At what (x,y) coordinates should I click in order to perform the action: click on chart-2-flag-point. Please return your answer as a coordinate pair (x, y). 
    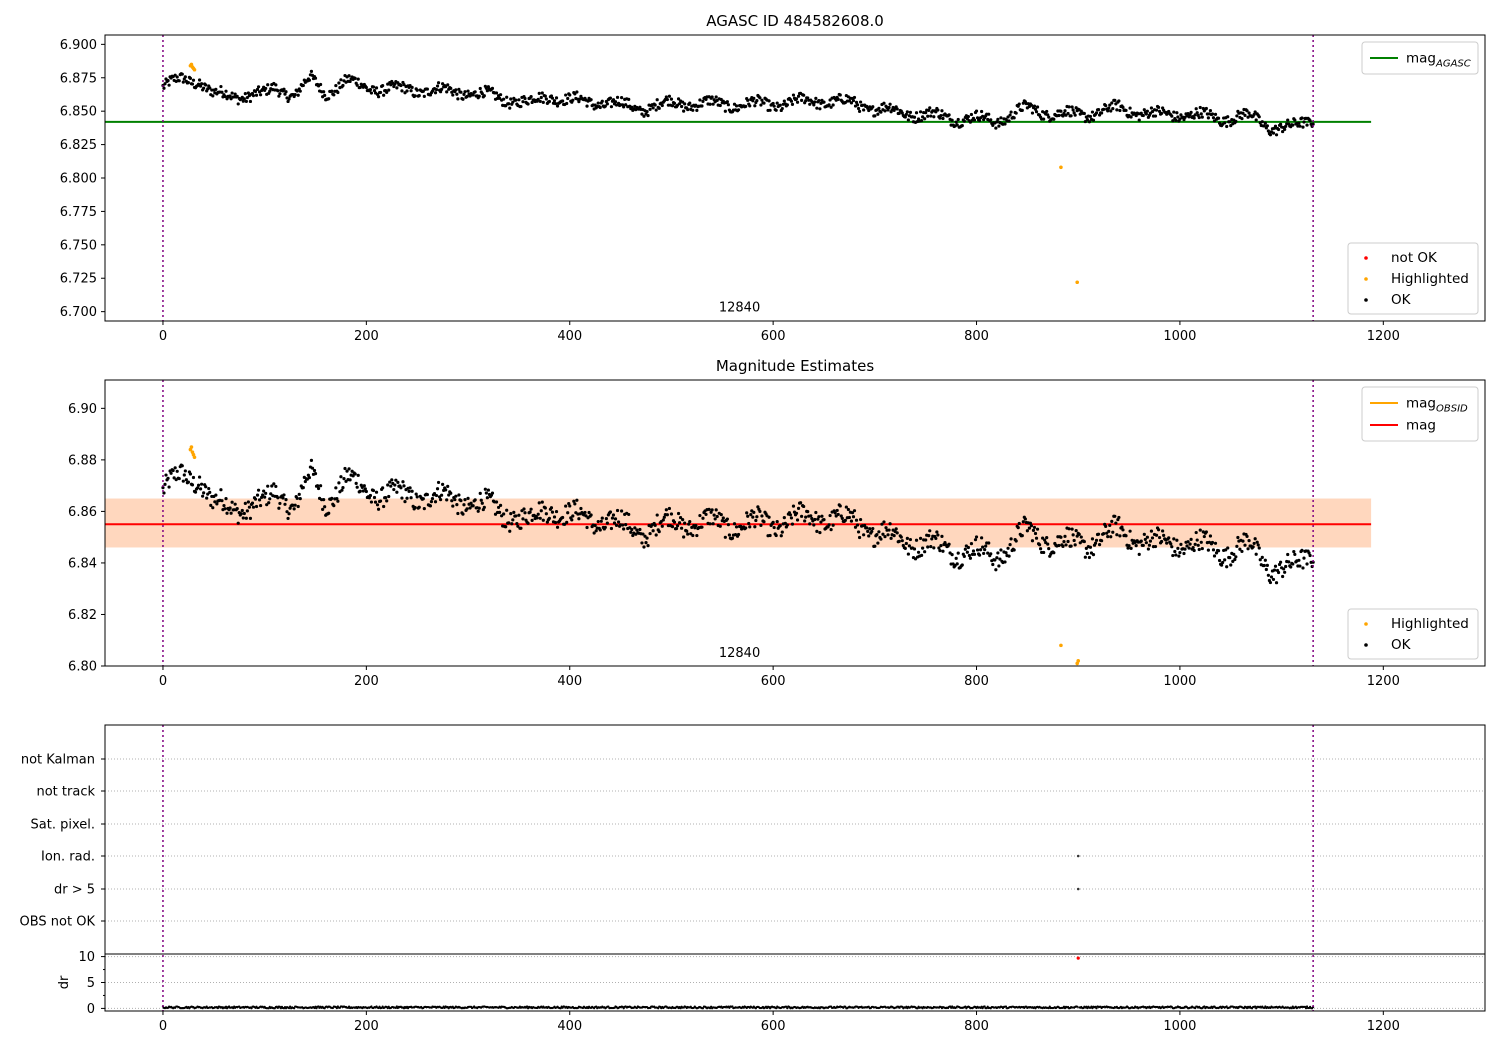
    Looking at the image, I should click on (1078, 889).